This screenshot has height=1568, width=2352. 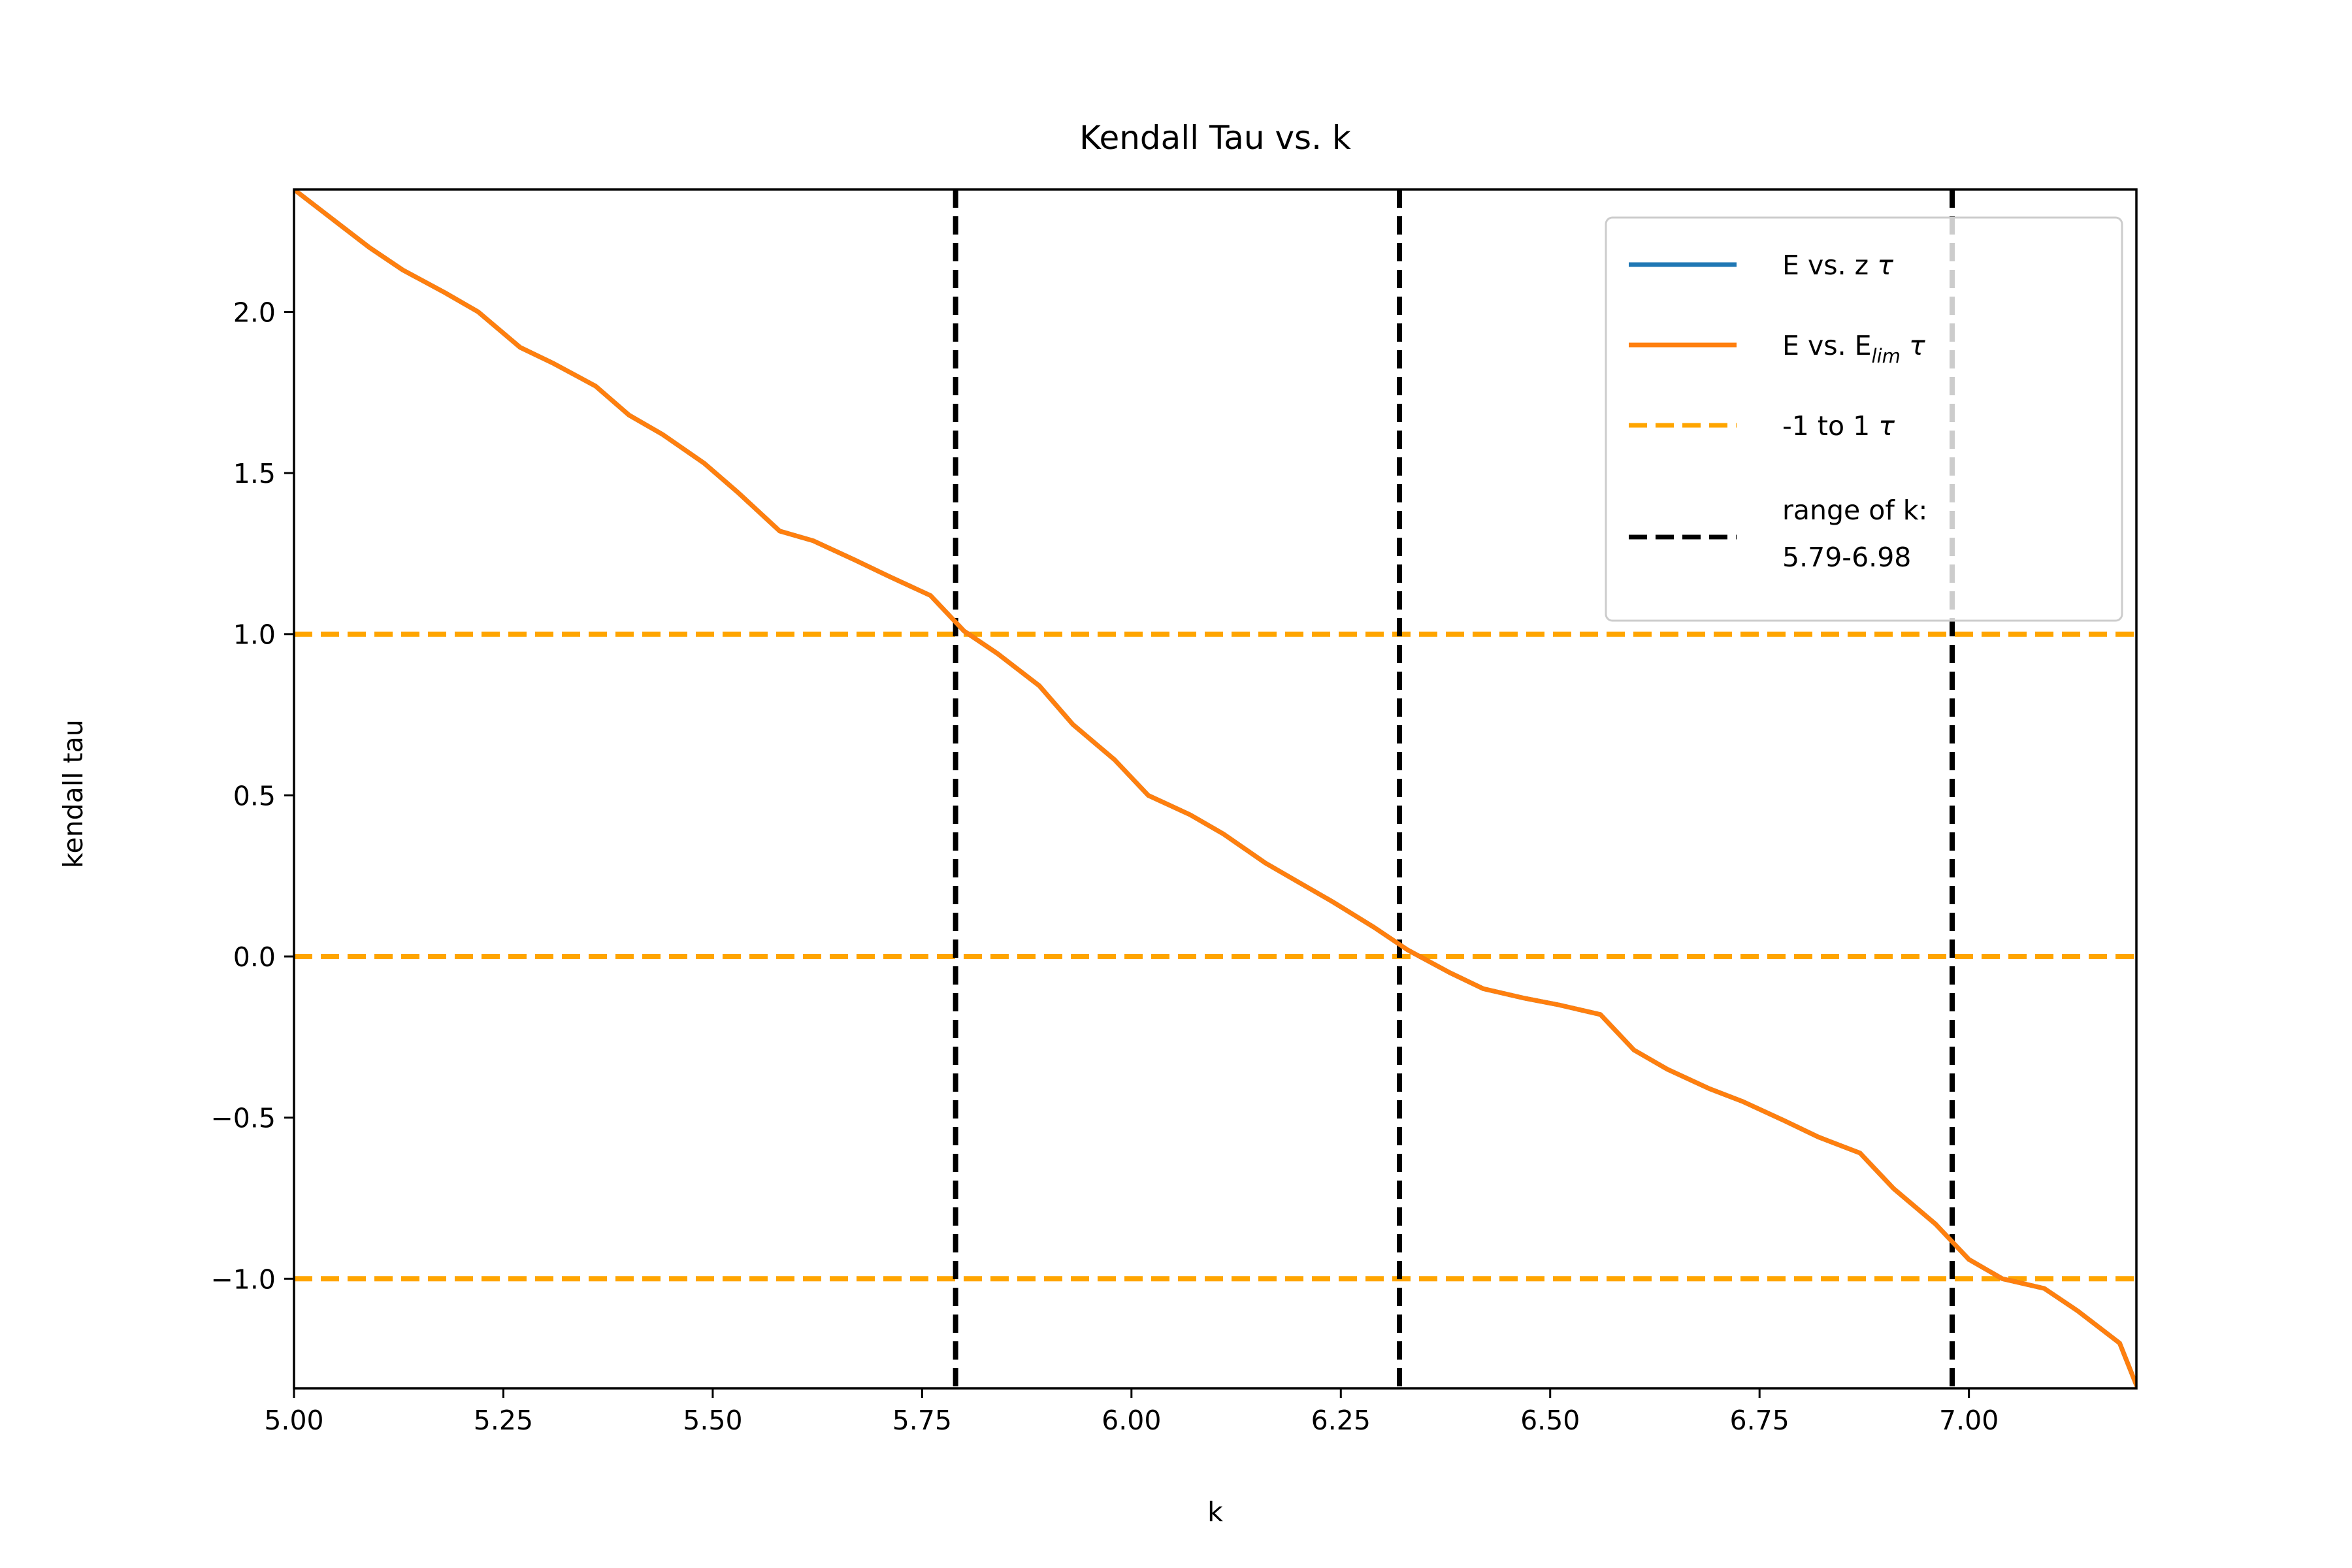 I want to click on y-tick-label-1: −0.5, so click(x=243, y=1118).